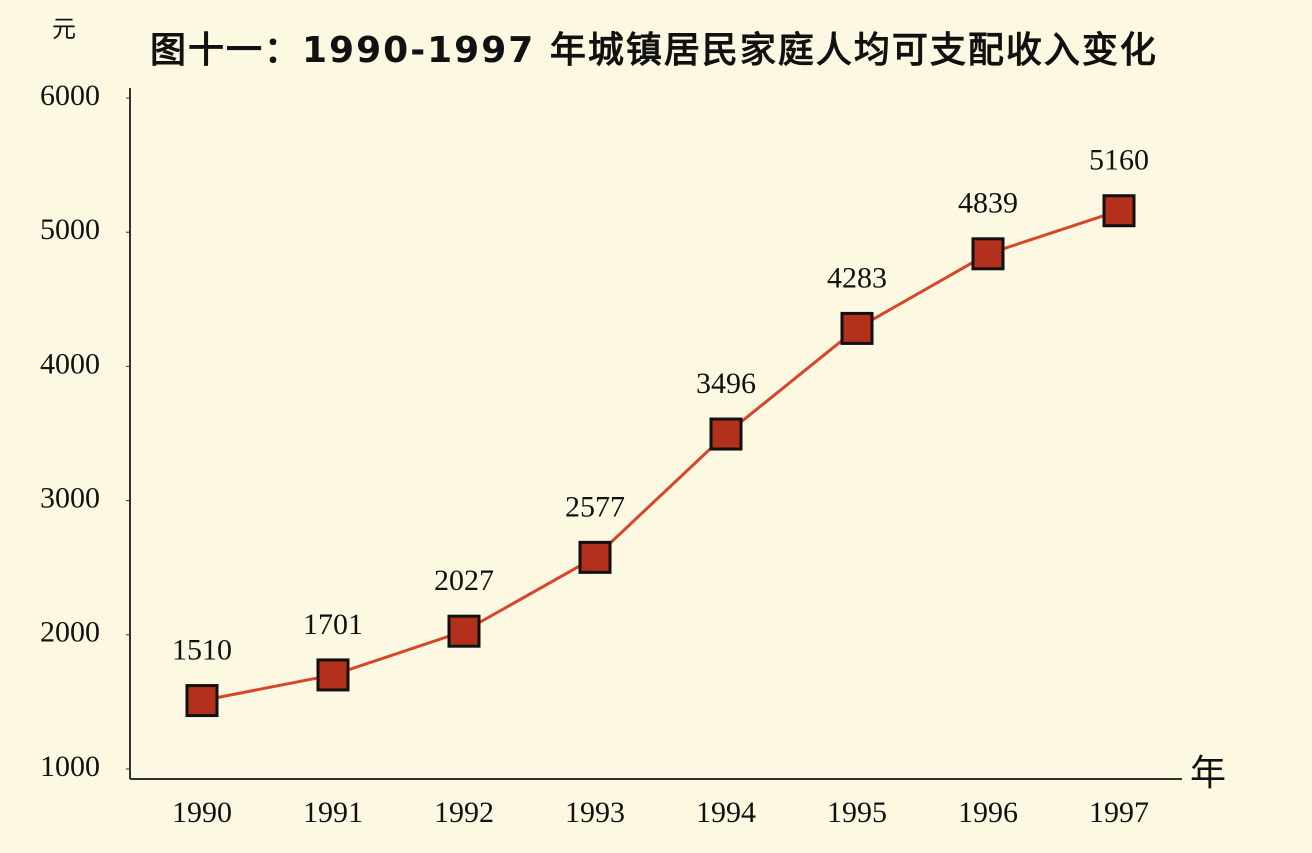 The height and width of the screenshot is (853, 1312). What do you see at coordinates (70, 229) in the screenshot?
I see `y-tick-label: 5000` at bounding box center [70, 229].